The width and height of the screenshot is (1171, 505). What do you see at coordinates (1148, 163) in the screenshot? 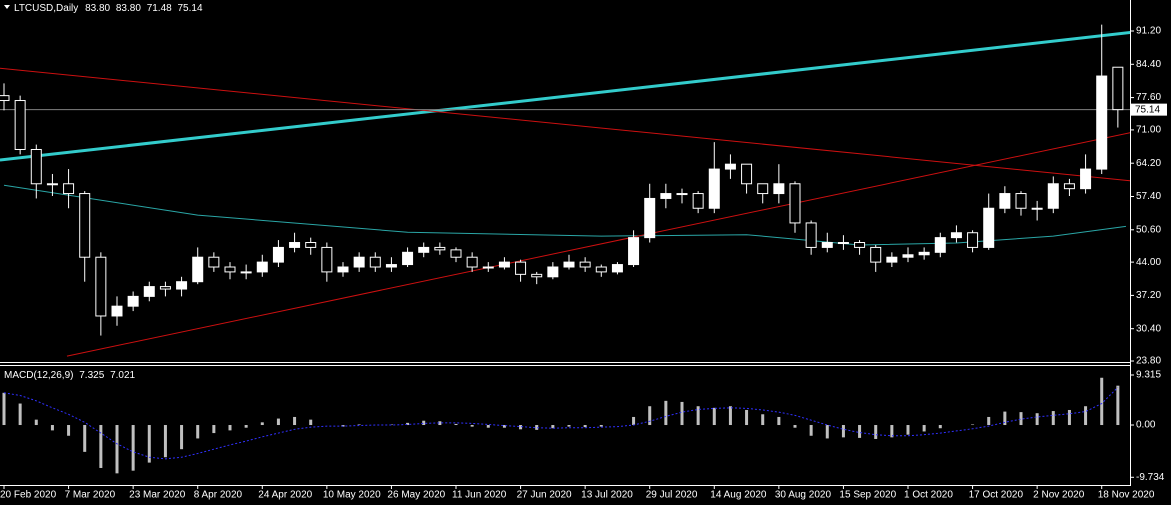
I see `y-tick-label: 64.20` at bounding box center [1148, 163].